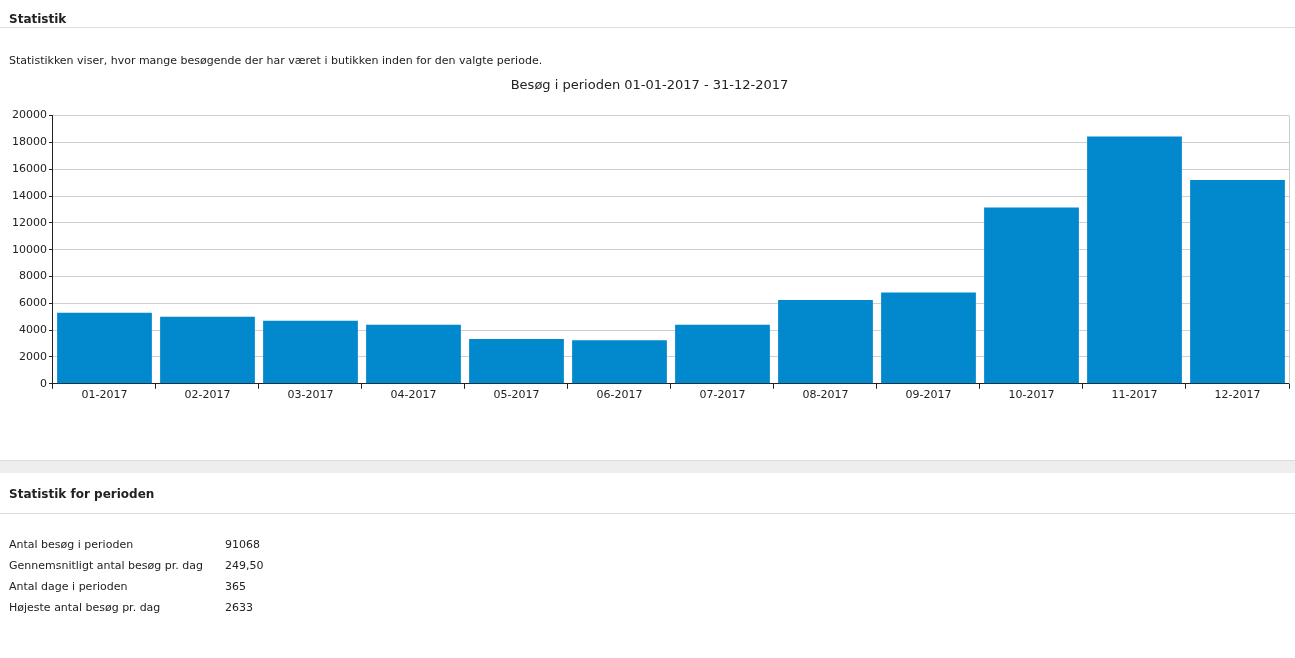 Image resolution: width=1295 pixels, height=658 pixels. Describe the element at coordinates (647, 493) in the screenshot. I see `text: Statistik for perioden` at that location.